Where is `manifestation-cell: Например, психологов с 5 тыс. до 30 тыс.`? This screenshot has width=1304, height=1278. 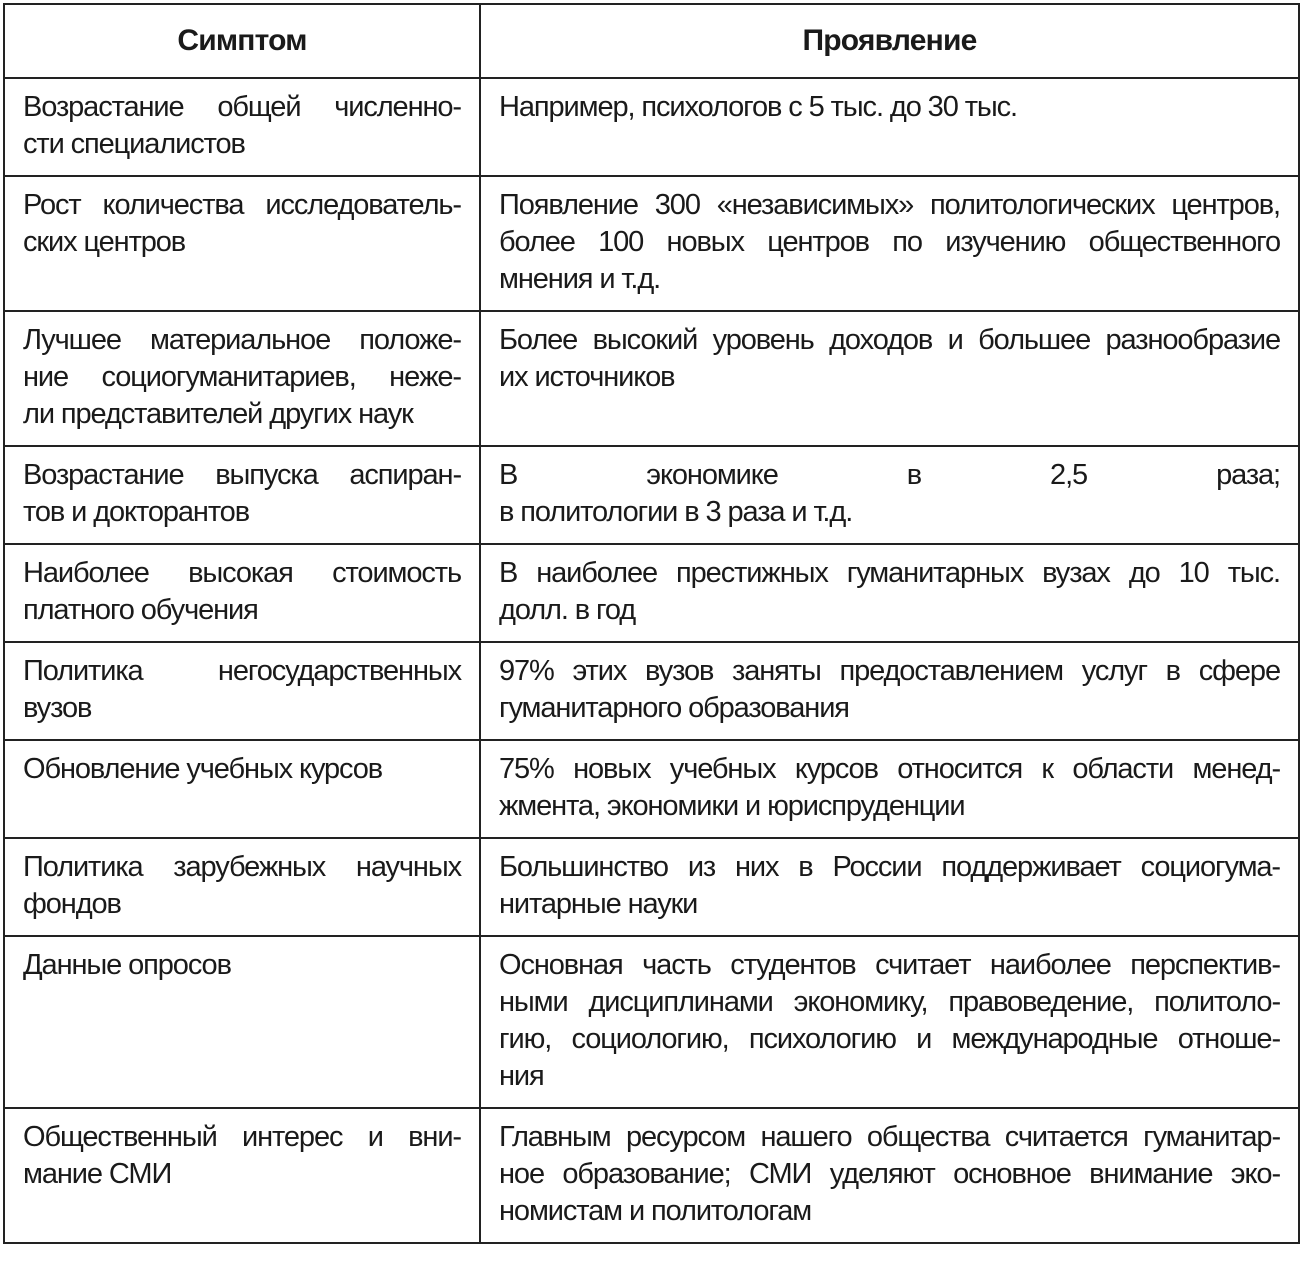 manifestation-cell: Например, психологов с 5 тыс. до 30 тыс. is located at coordinates (889, 127).